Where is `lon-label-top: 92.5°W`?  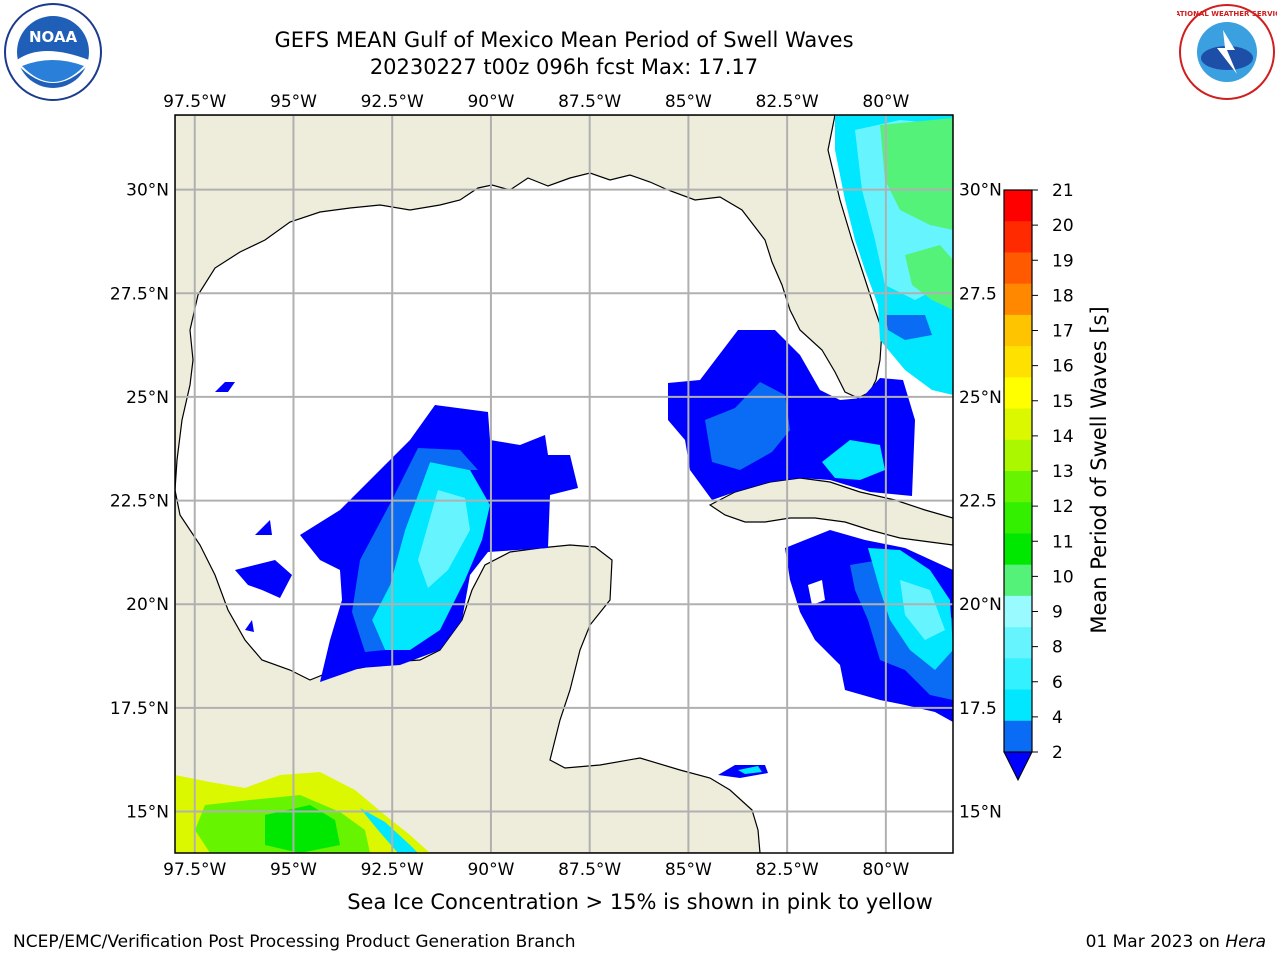 lon-label-top: 92.5°W is located at coordinates (392, 102).